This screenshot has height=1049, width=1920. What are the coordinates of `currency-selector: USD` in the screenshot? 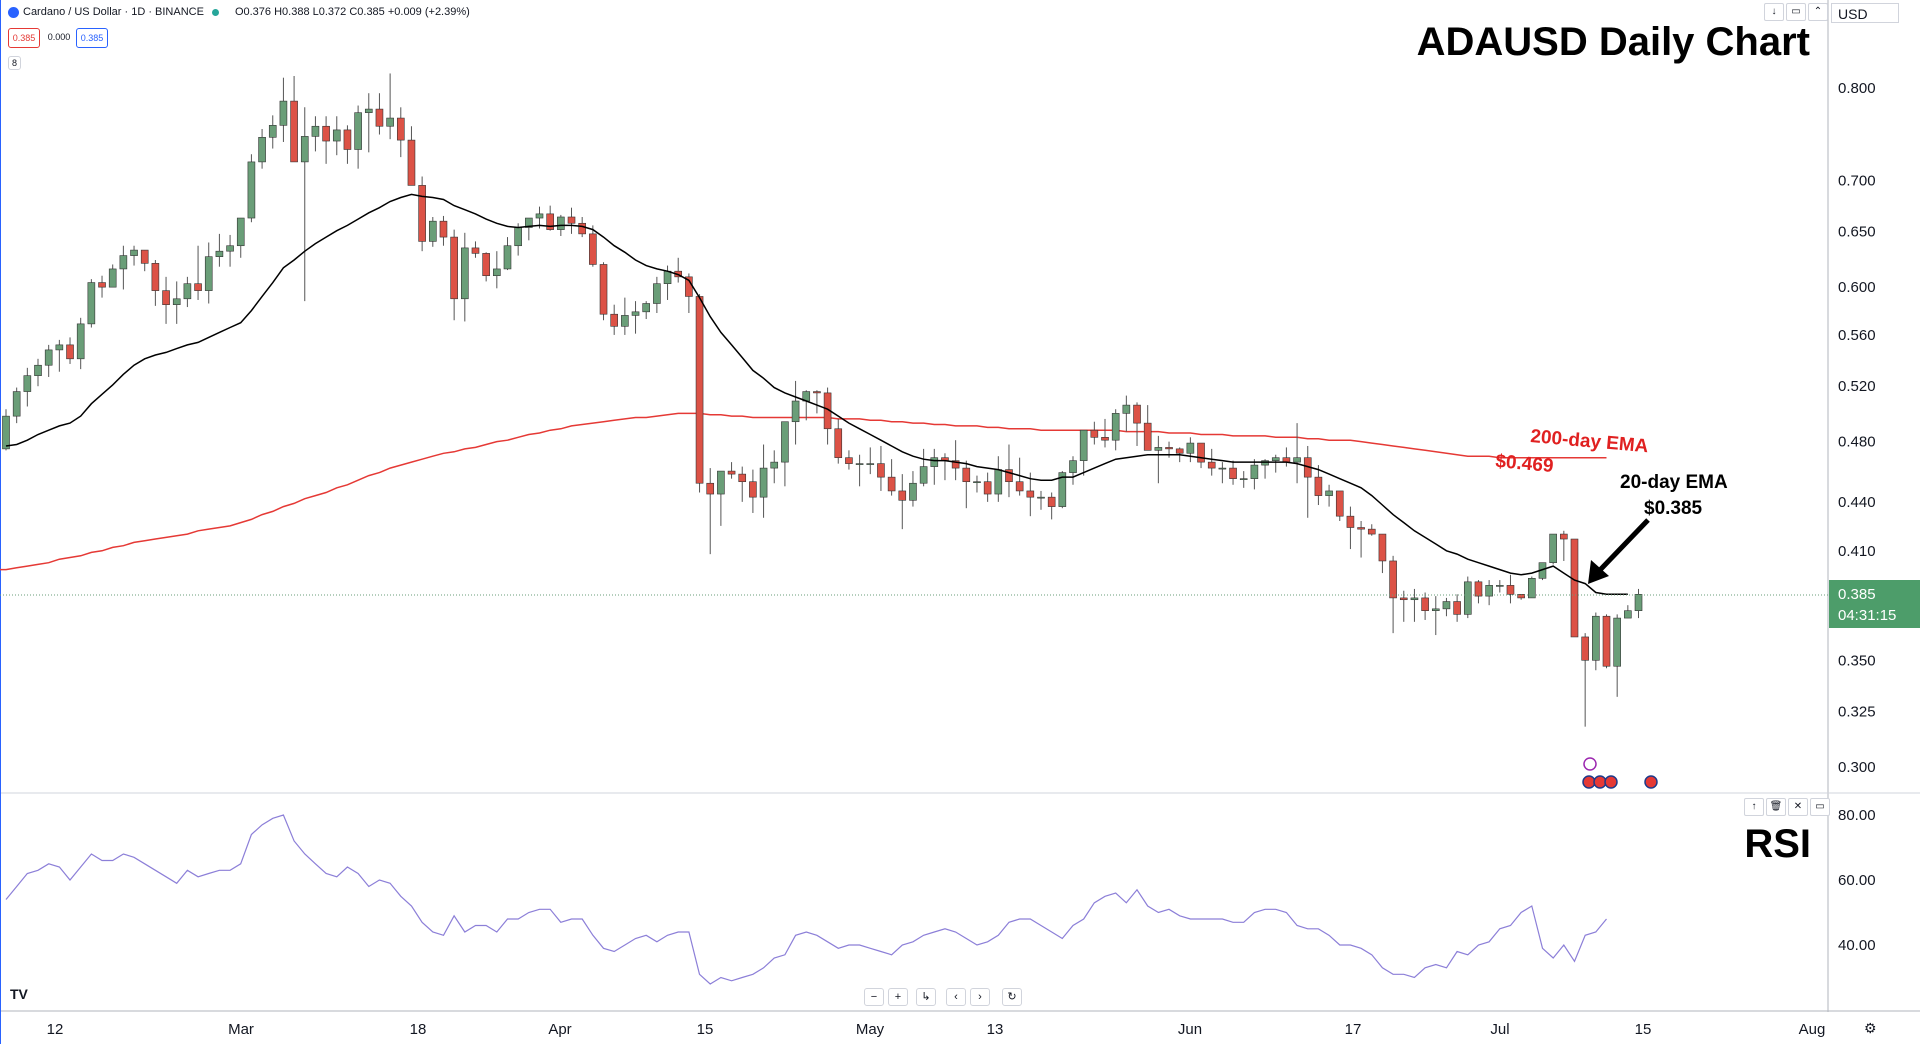 It's located at (1865, 13).